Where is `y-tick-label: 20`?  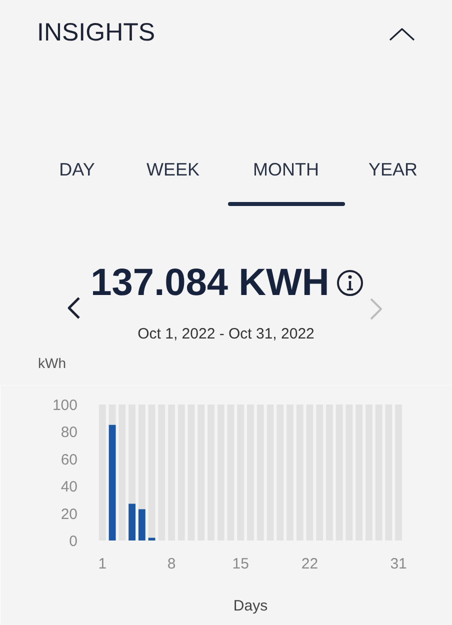 y-tick-label: 20 is located at coordinates (69, 514).